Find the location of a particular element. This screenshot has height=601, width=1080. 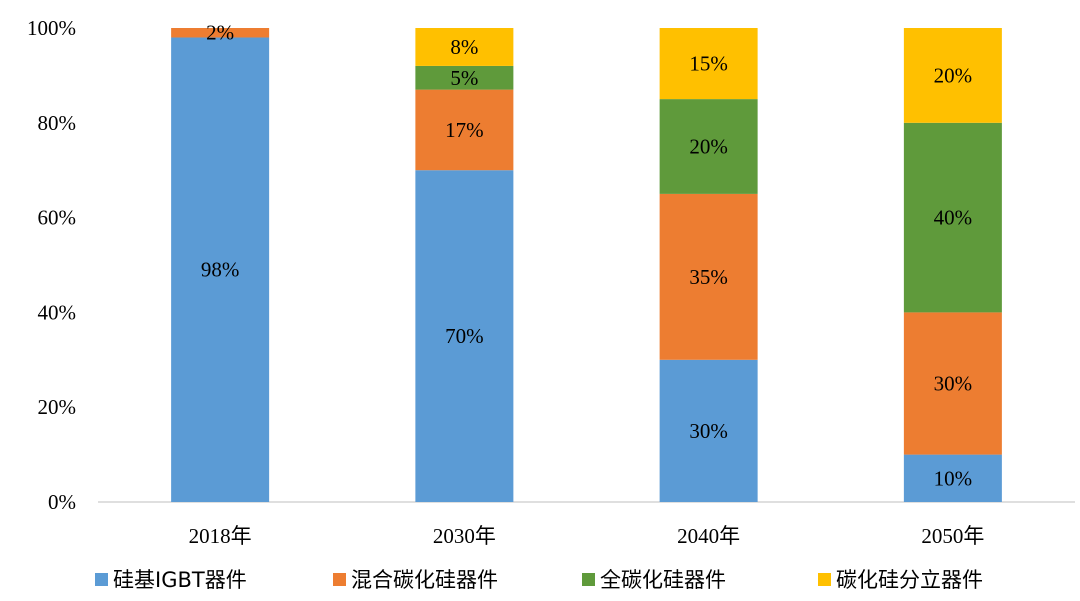

data-label: 10% is located at coordinates (953, 478).